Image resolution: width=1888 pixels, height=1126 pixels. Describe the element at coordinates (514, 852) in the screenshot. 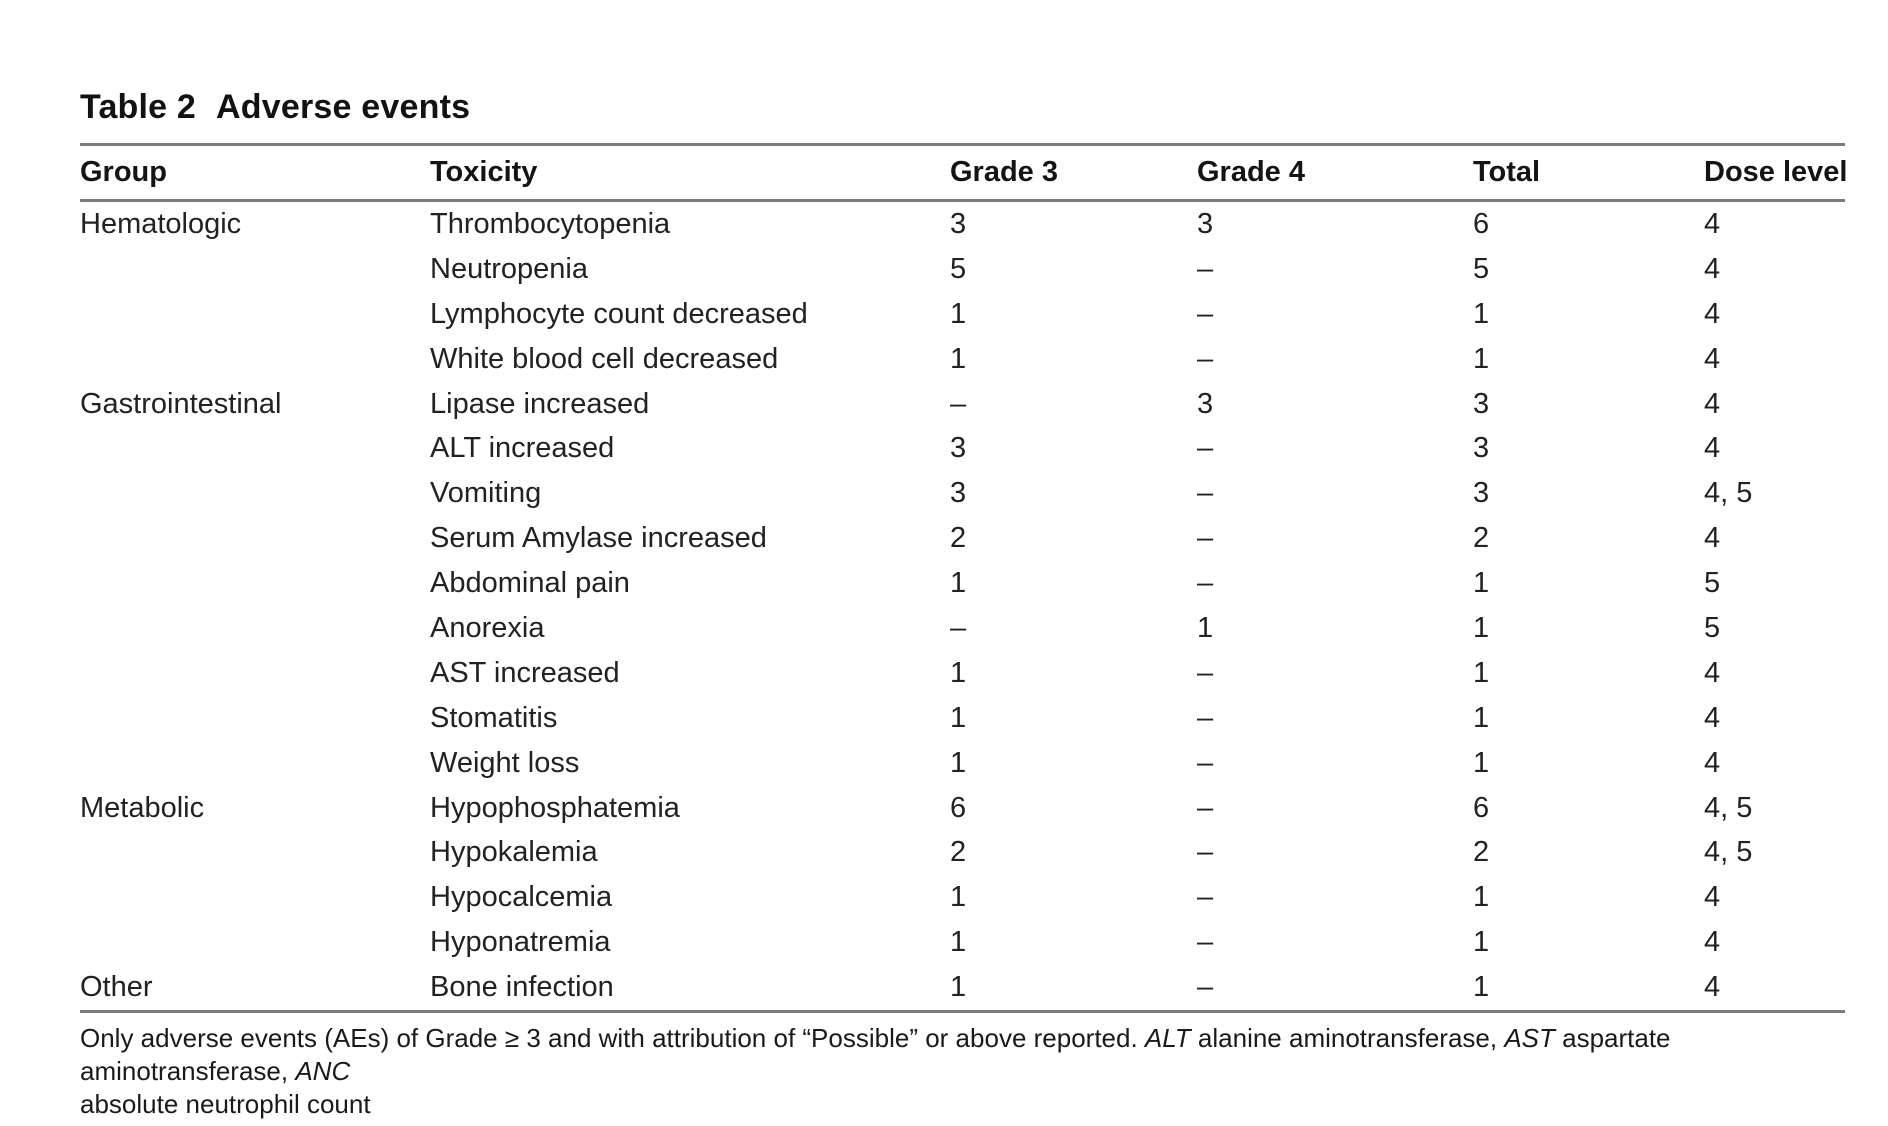

I see `table-cell-toxicity: Hypokalemia` at that location.